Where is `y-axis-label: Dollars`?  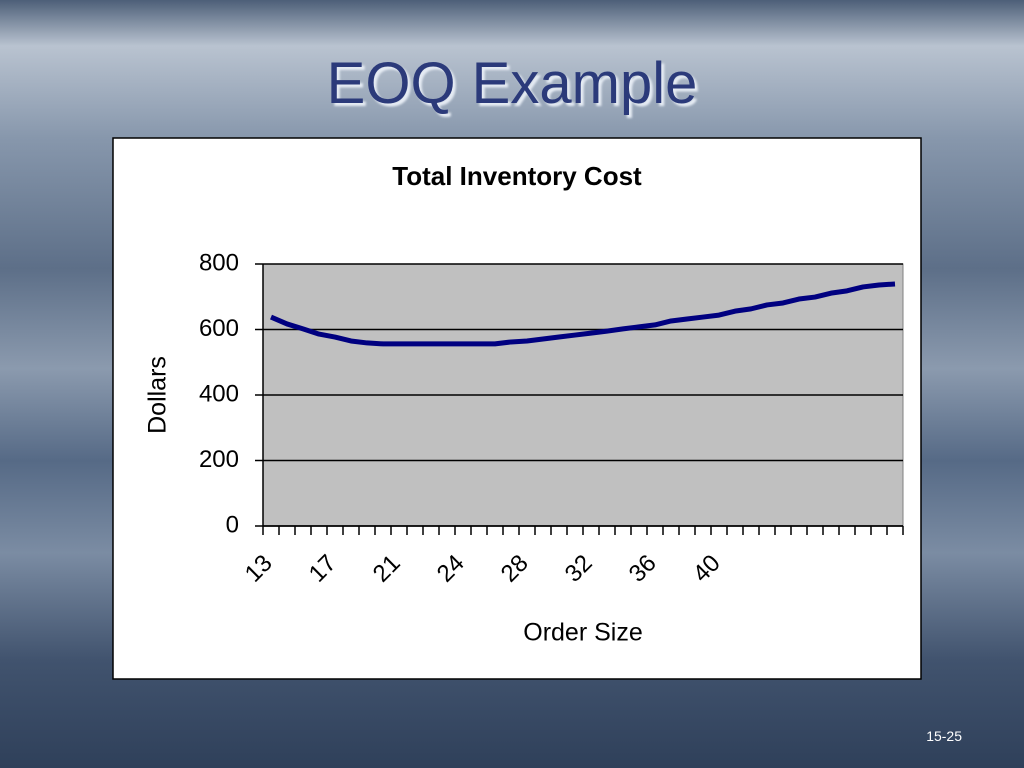 y-axis-label: Dollars is located at coordinates (158, 395).